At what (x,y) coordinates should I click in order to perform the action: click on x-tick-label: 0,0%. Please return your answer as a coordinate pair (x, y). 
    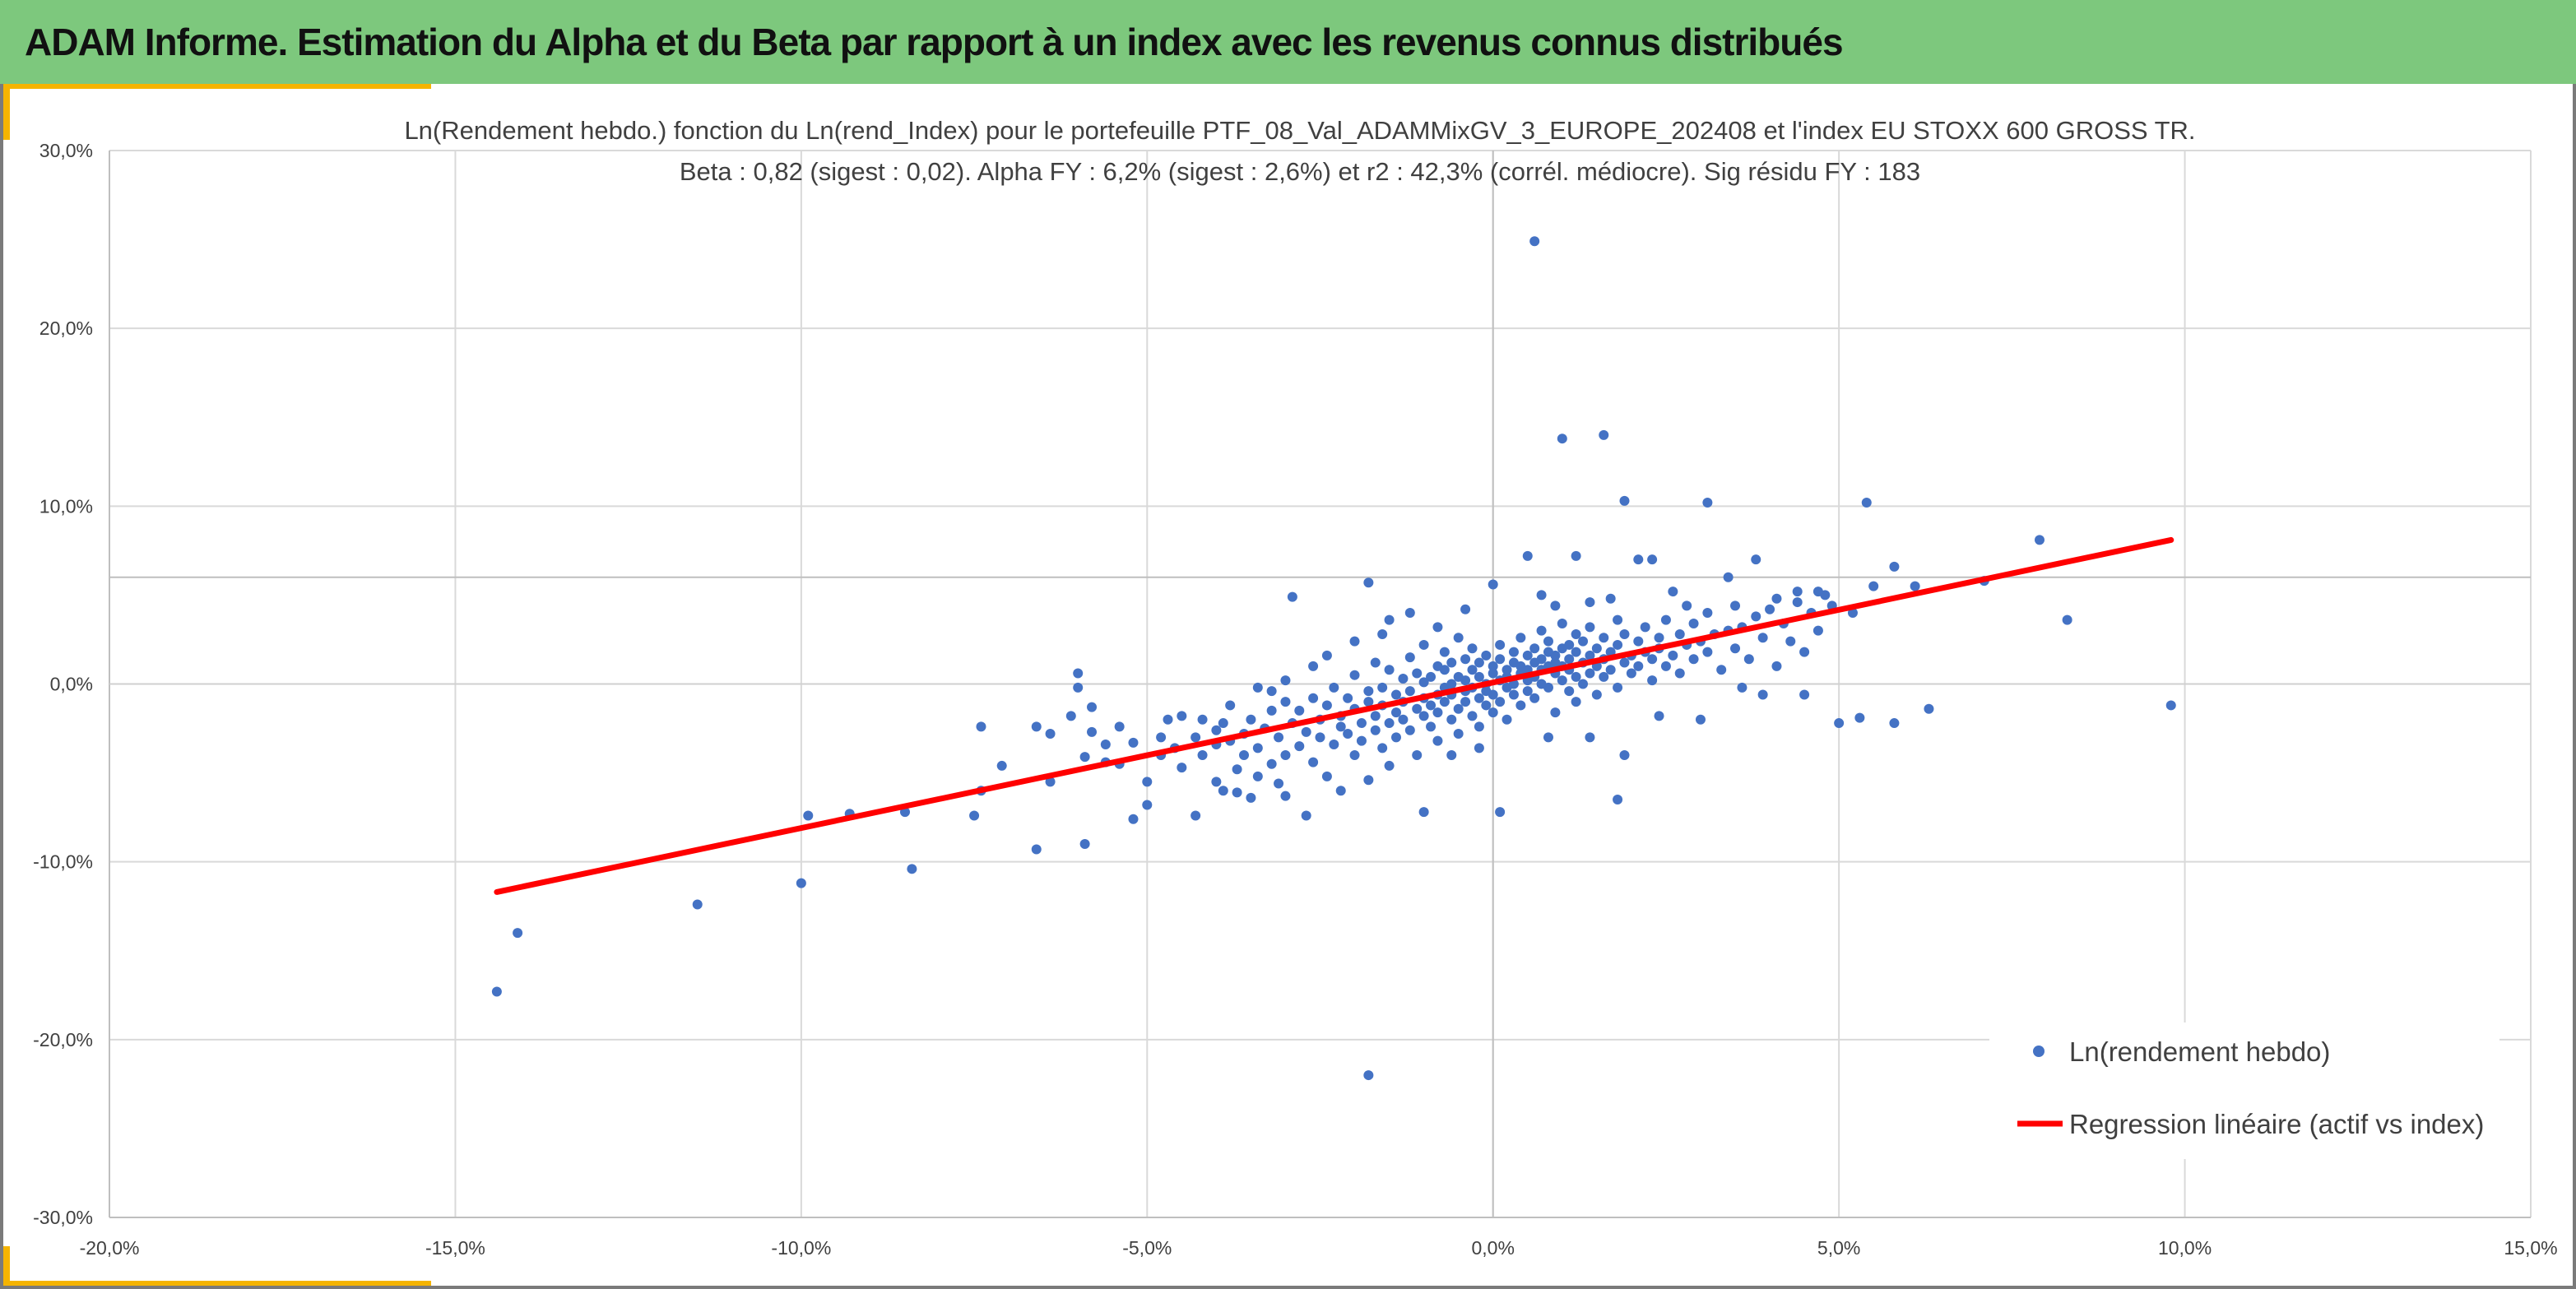
    Looking at the image, I should click on (1492, 1248).